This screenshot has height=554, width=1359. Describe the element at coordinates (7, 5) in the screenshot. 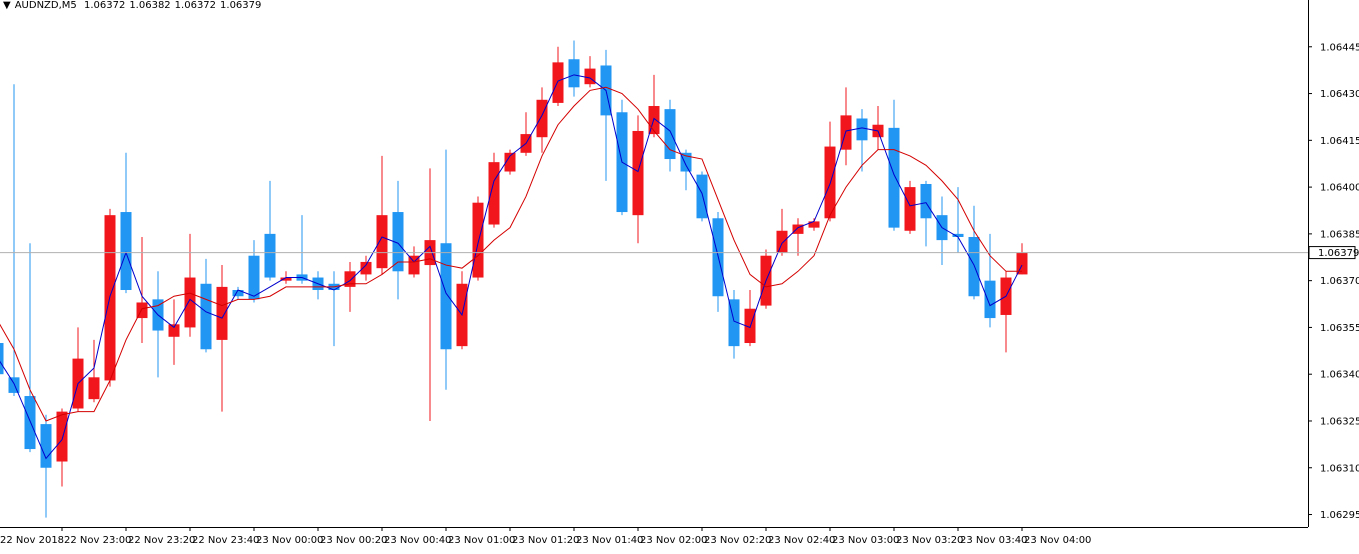

I see `header-arrow: ▼` at that location.